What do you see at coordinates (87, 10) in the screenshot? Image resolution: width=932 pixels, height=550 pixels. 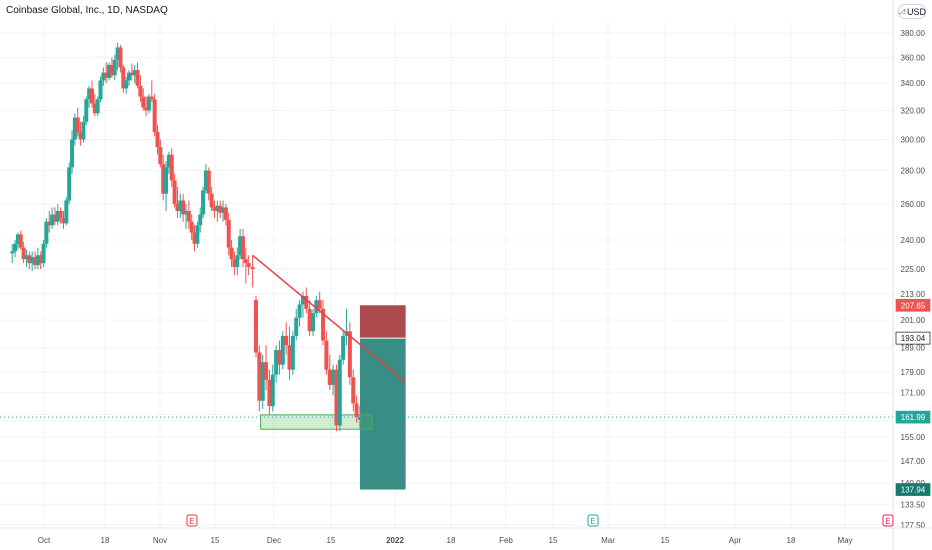 I see `chart-title: Coinbase Global, Inc., 1D, NASDAQ` at bounding box center [87, 10].